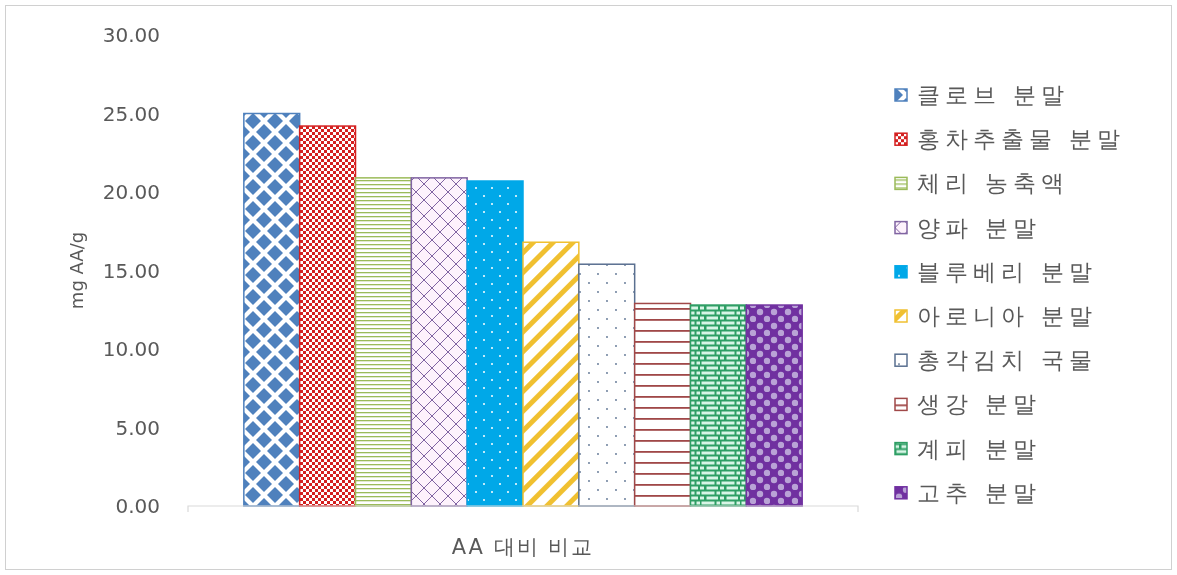  Describe the element at coordinates (979, 404) in the screenshot. I see `legend-label: 생강 분말` at that location.